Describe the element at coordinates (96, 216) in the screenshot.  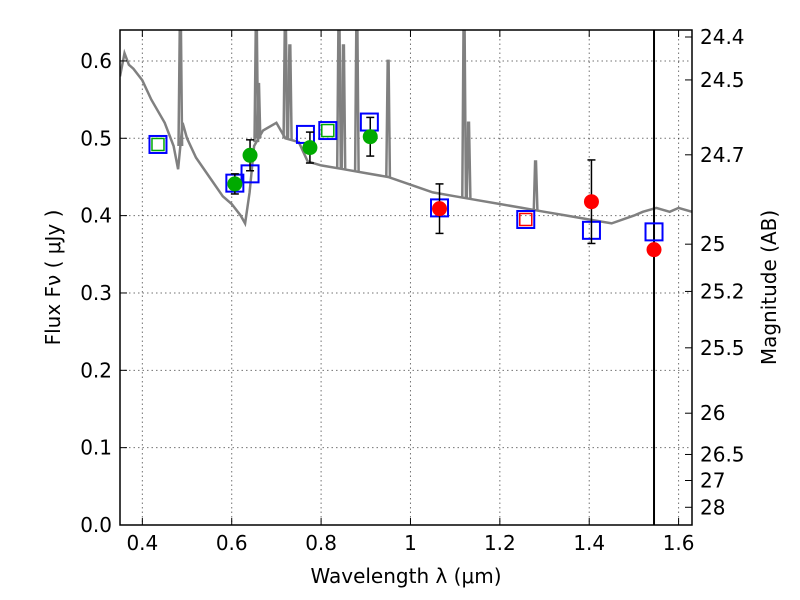
I see `y-tick-label: 0.4` at that location.